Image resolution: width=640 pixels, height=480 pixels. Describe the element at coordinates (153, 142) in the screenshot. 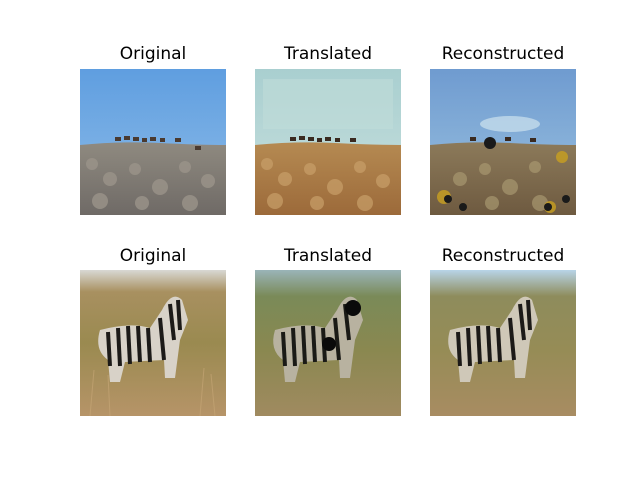

I see `row1-original-image` at that location.